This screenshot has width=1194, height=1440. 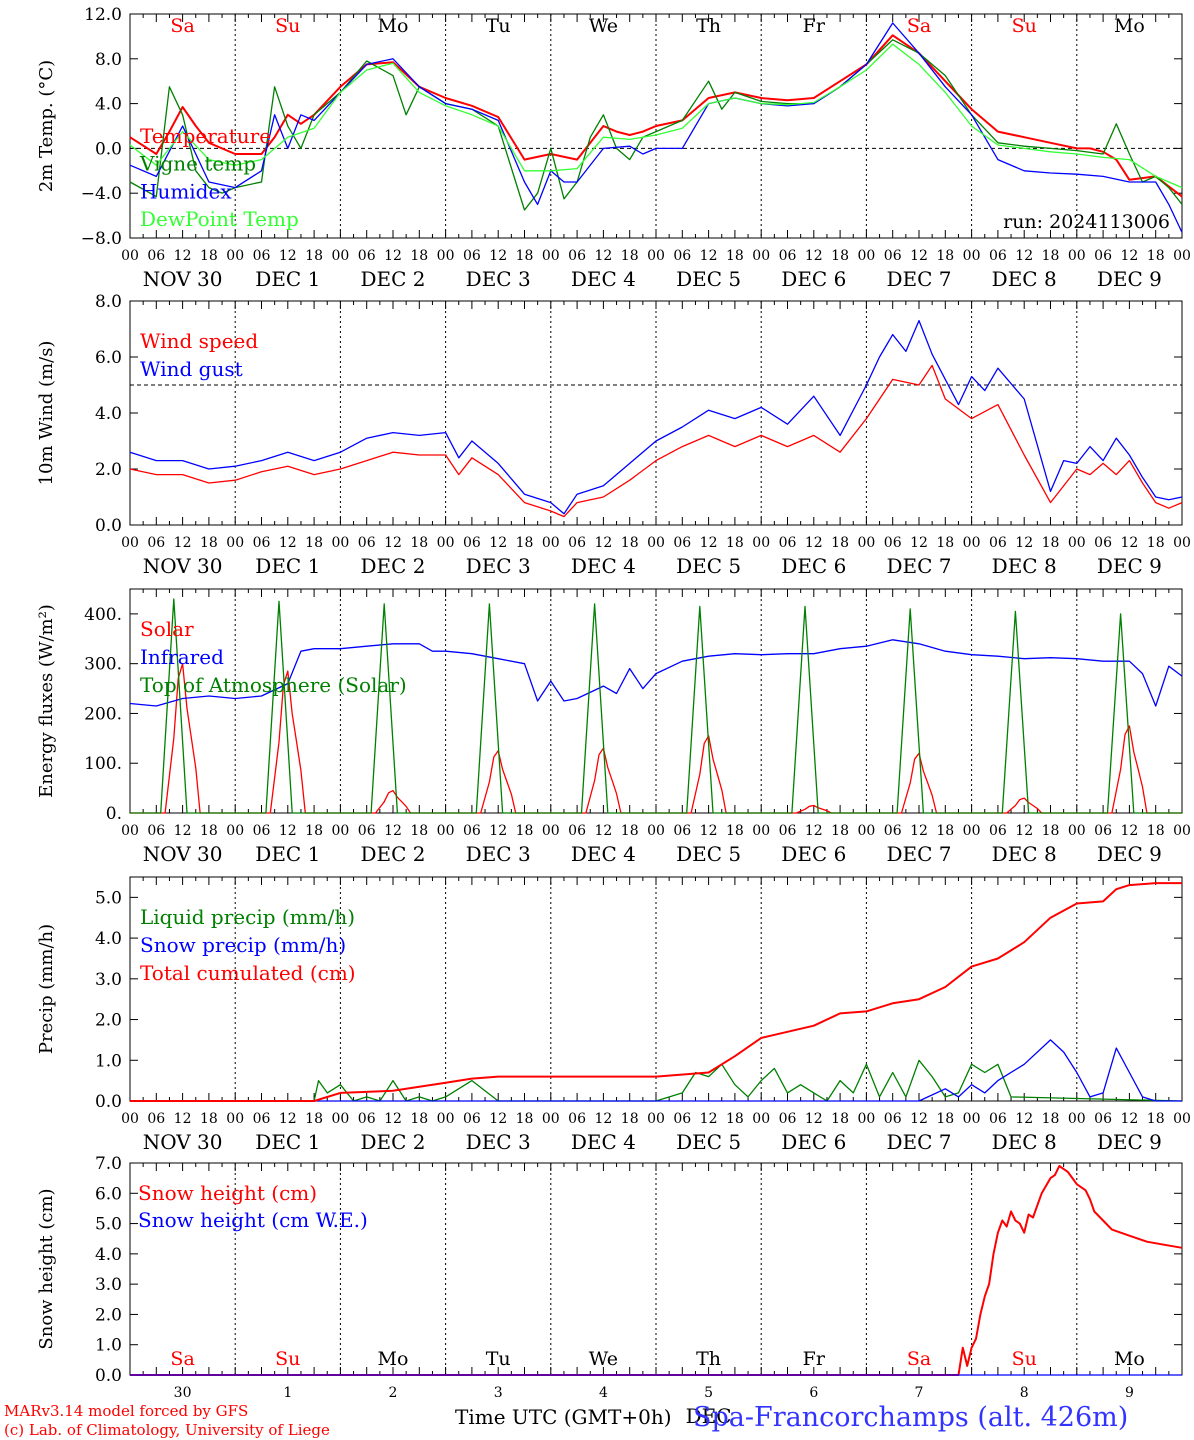 What do you see at coordinates (656, 116) in the screenshot?
I see `temperature-series-temperature` at bounding box center [656, 116].